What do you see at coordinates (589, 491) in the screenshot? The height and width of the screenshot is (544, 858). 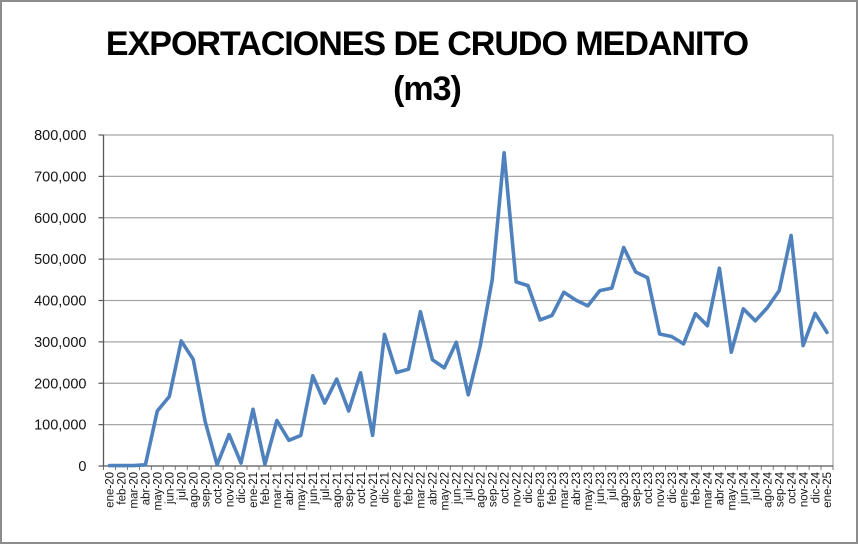 I see `x-tick-label: may-23` at bounding box center [589, 491].